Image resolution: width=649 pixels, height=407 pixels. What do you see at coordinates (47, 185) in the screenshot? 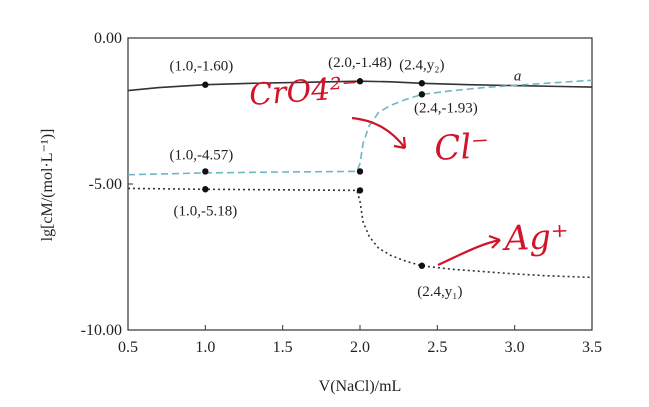
I see `y-axis-title: lg[cM/(mol·L⁻¹)]` at bounding box center [47, 185].